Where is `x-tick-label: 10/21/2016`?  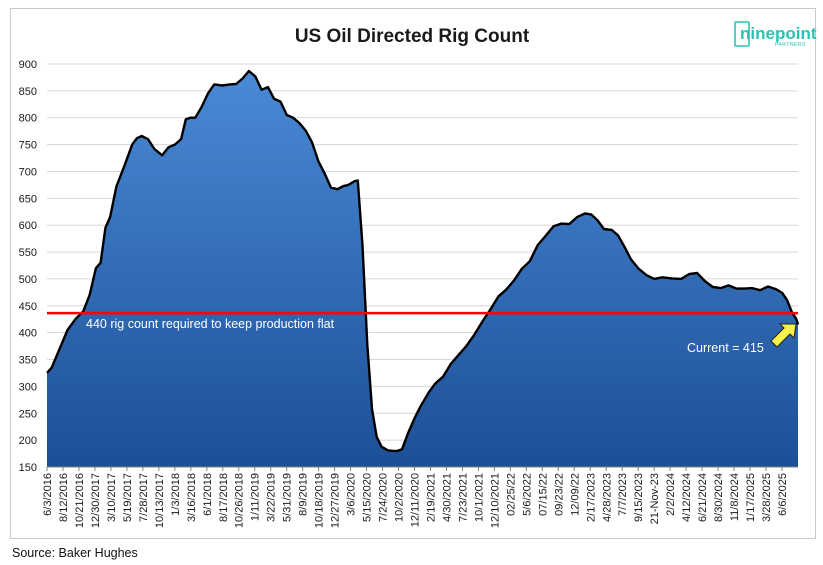
x-tick-label: 10/21/2016 is located at coordinates (80, 500).